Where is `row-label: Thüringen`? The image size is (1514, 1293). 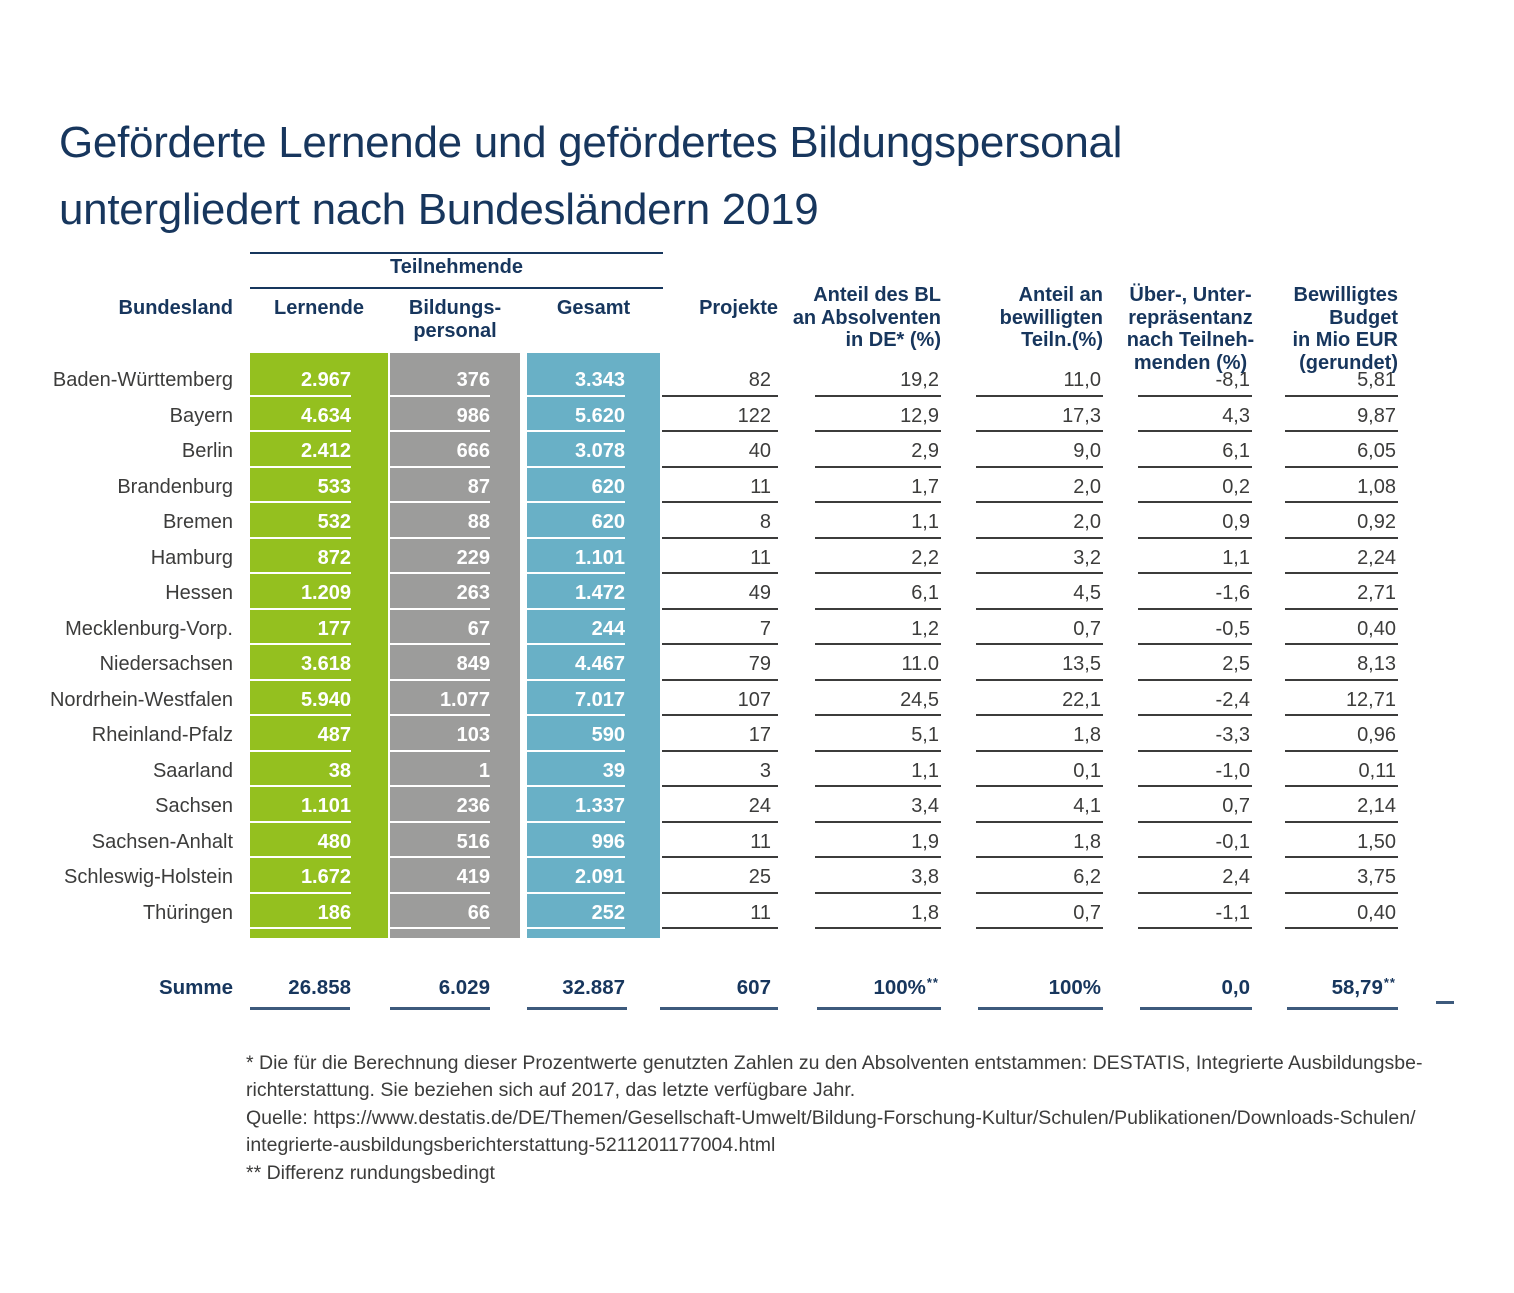
row-label: Thüringen is located at coordinates (187, 912).